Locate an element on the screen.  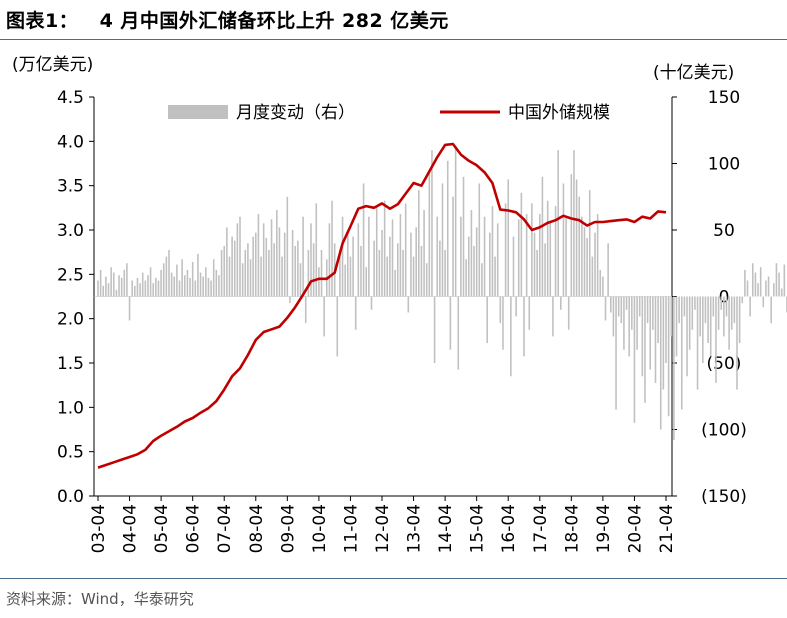
y-left-tick-label: 0.5 is located at coordinates (70, 453).